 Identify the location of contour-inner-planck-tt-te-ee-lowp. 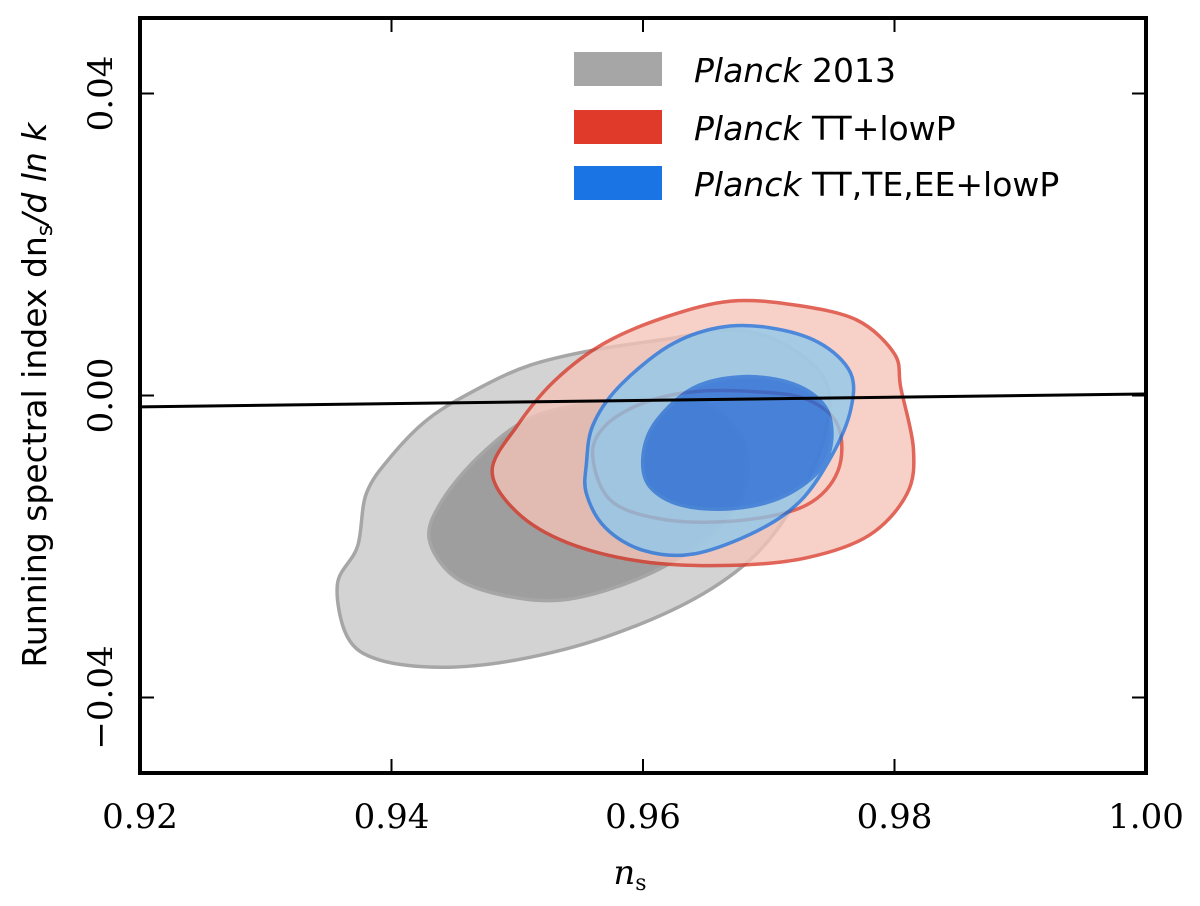
(737, 442).